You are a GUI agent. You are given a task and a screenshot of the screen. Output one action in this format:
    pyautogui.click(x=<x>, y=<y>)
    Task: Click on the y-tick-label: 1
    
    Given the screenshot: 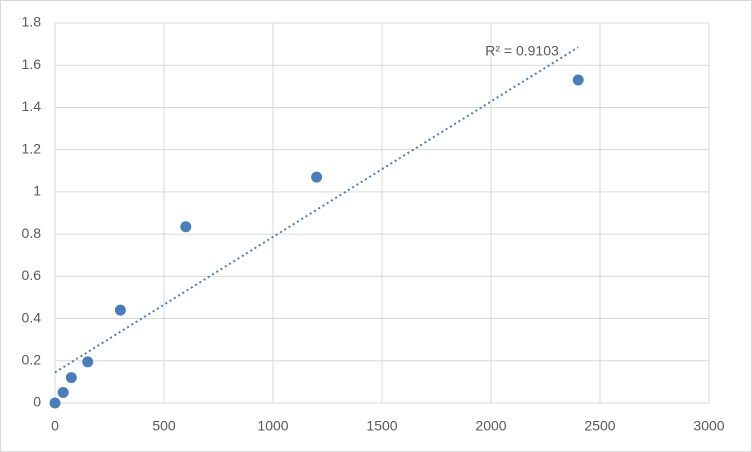 What is the action you would take?
    pyautogui.click(x=37, y=191)
    